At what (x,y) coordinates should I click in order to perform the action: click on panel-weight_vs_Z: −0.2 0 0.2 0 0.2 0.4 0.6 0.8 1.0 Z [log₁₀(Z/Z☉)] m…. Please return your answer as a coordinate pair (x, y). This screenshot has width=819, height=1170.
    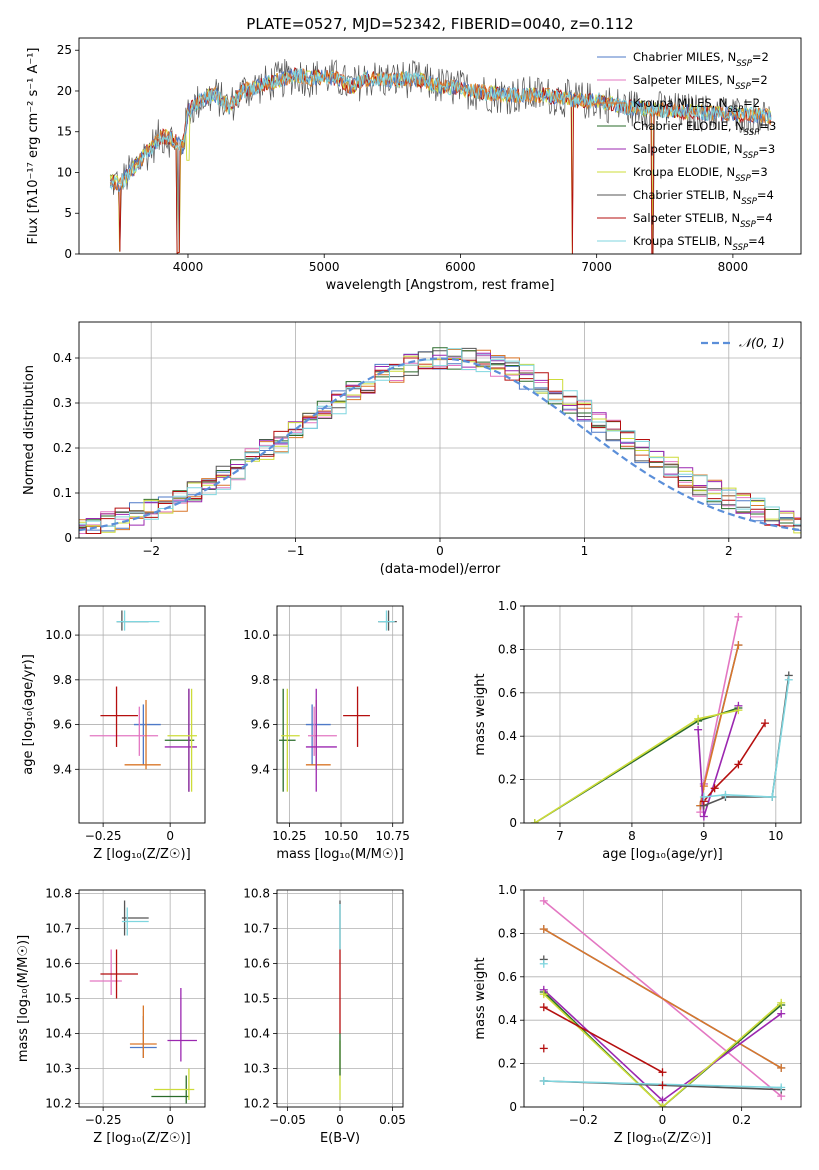
    Looking at the image, I should click on (637, 1014).